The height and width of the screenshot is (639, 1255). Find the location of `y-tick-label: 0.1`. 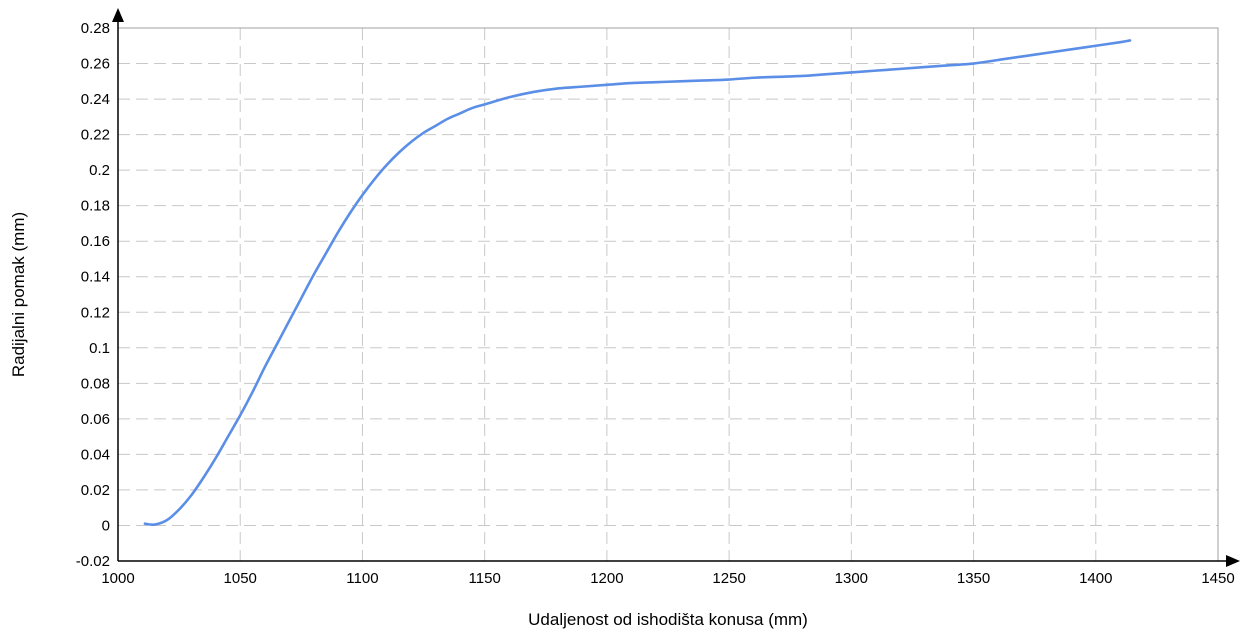

y-tick-label: 0.1 is located at coordinates (99, 348).